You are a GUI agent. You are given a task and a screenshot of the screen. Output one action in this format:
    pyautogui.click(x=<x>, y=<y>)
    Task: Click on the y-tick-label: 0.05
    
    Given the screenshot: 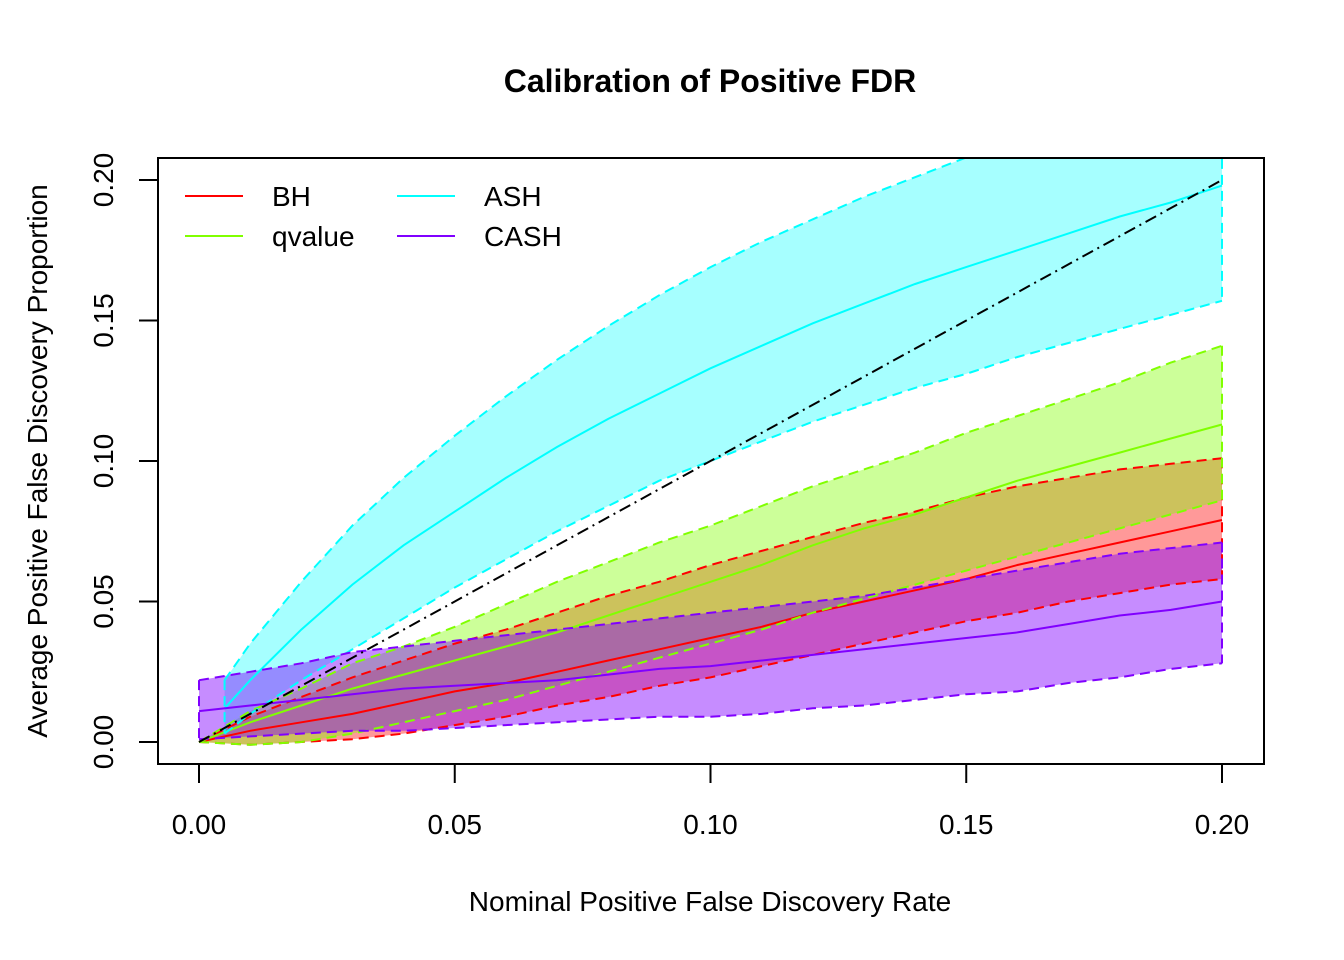 What is the action you would take?
    pyautogui.click(x=103, y=601)
    